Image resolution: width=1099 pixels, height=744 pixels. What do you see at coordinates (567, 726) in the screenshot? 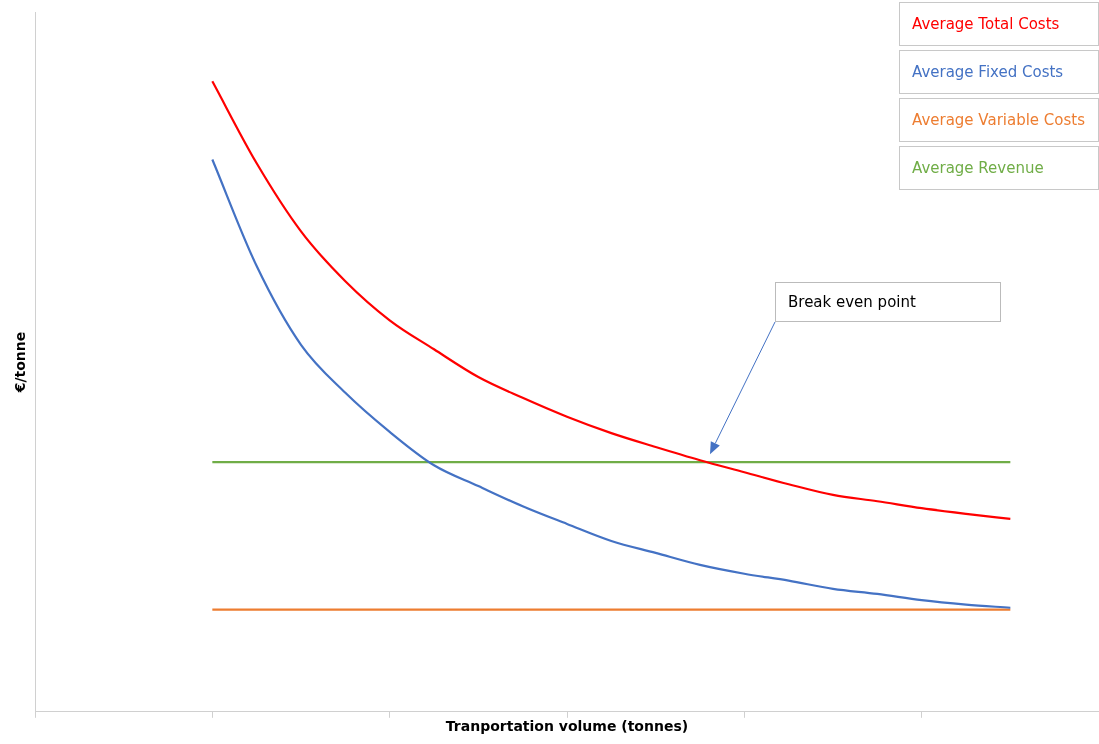
I see `x-axis-title: Tranportation volume (tonnes)` at bounding box center [567, 726].